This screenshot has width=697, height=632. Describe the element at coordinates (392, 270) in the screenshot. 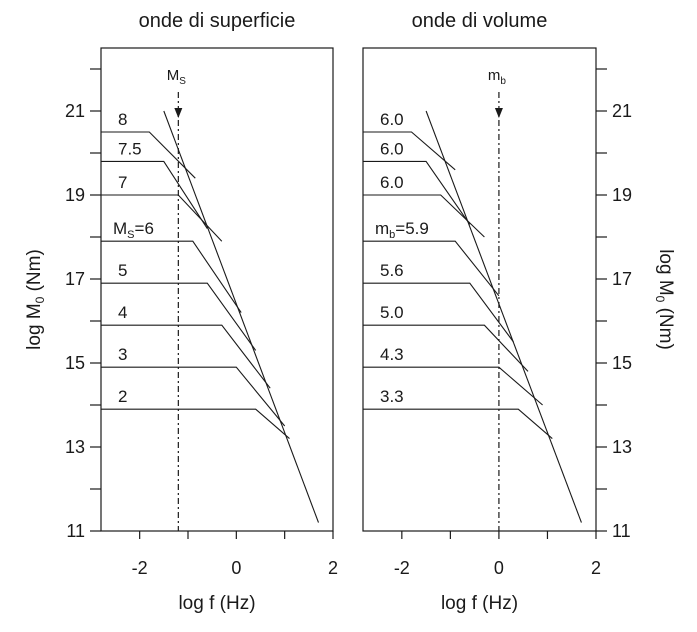

I see `series-label: 5.6` at that location.